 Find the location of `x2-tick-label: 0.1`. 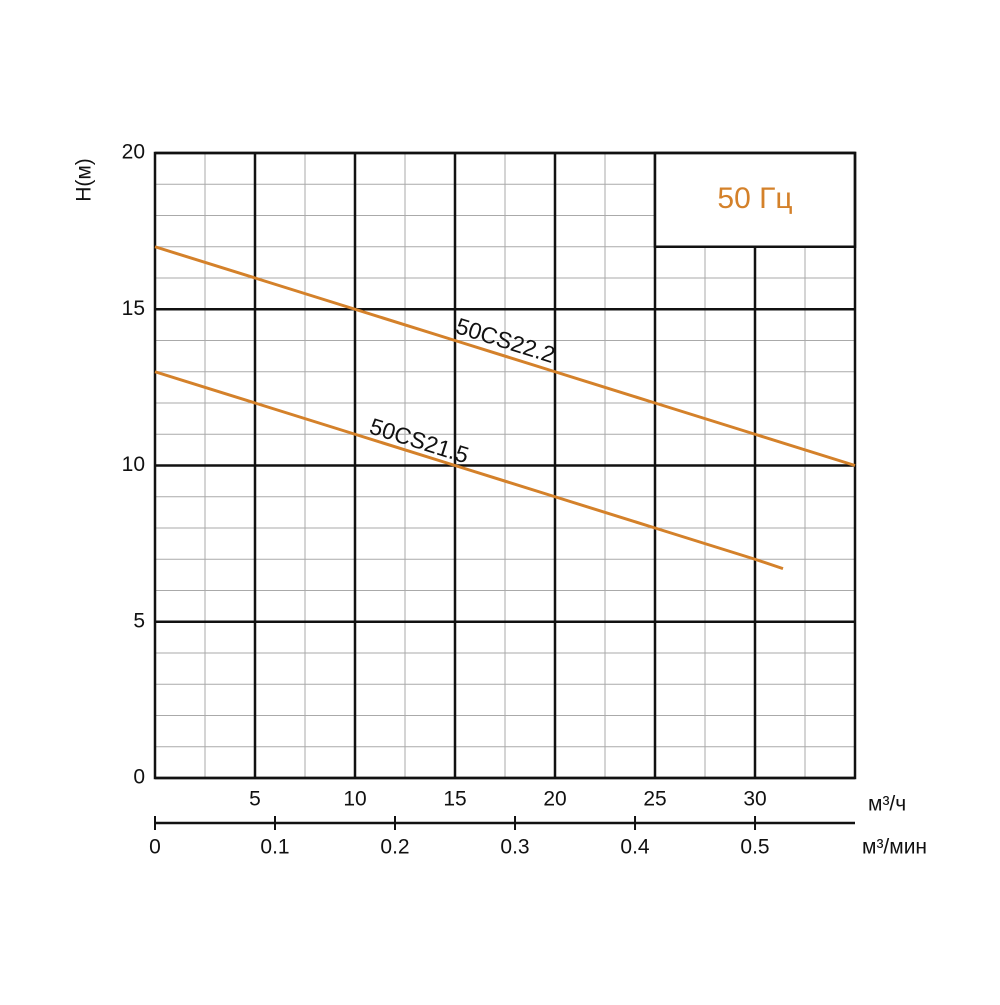

x2-tick-label: 0.1 is located at coordinates (274, 847).